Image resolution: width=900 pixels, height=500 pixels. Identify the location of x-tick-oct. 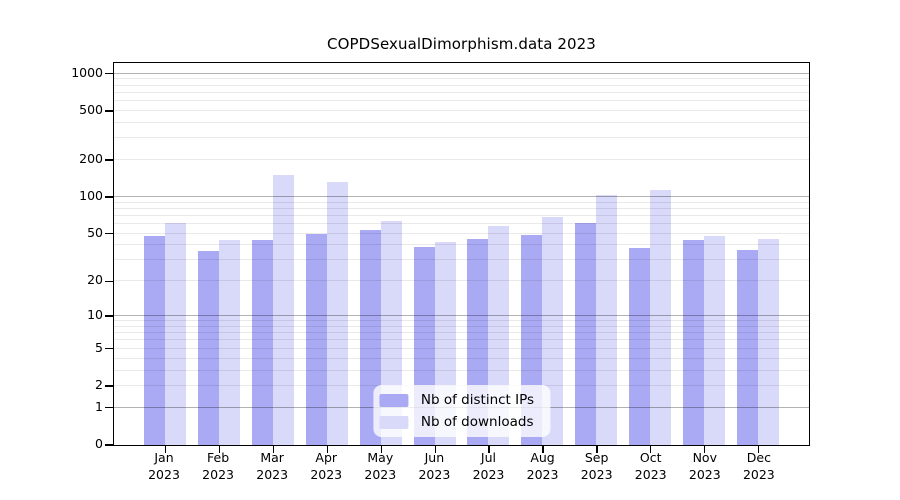
(651, 449).